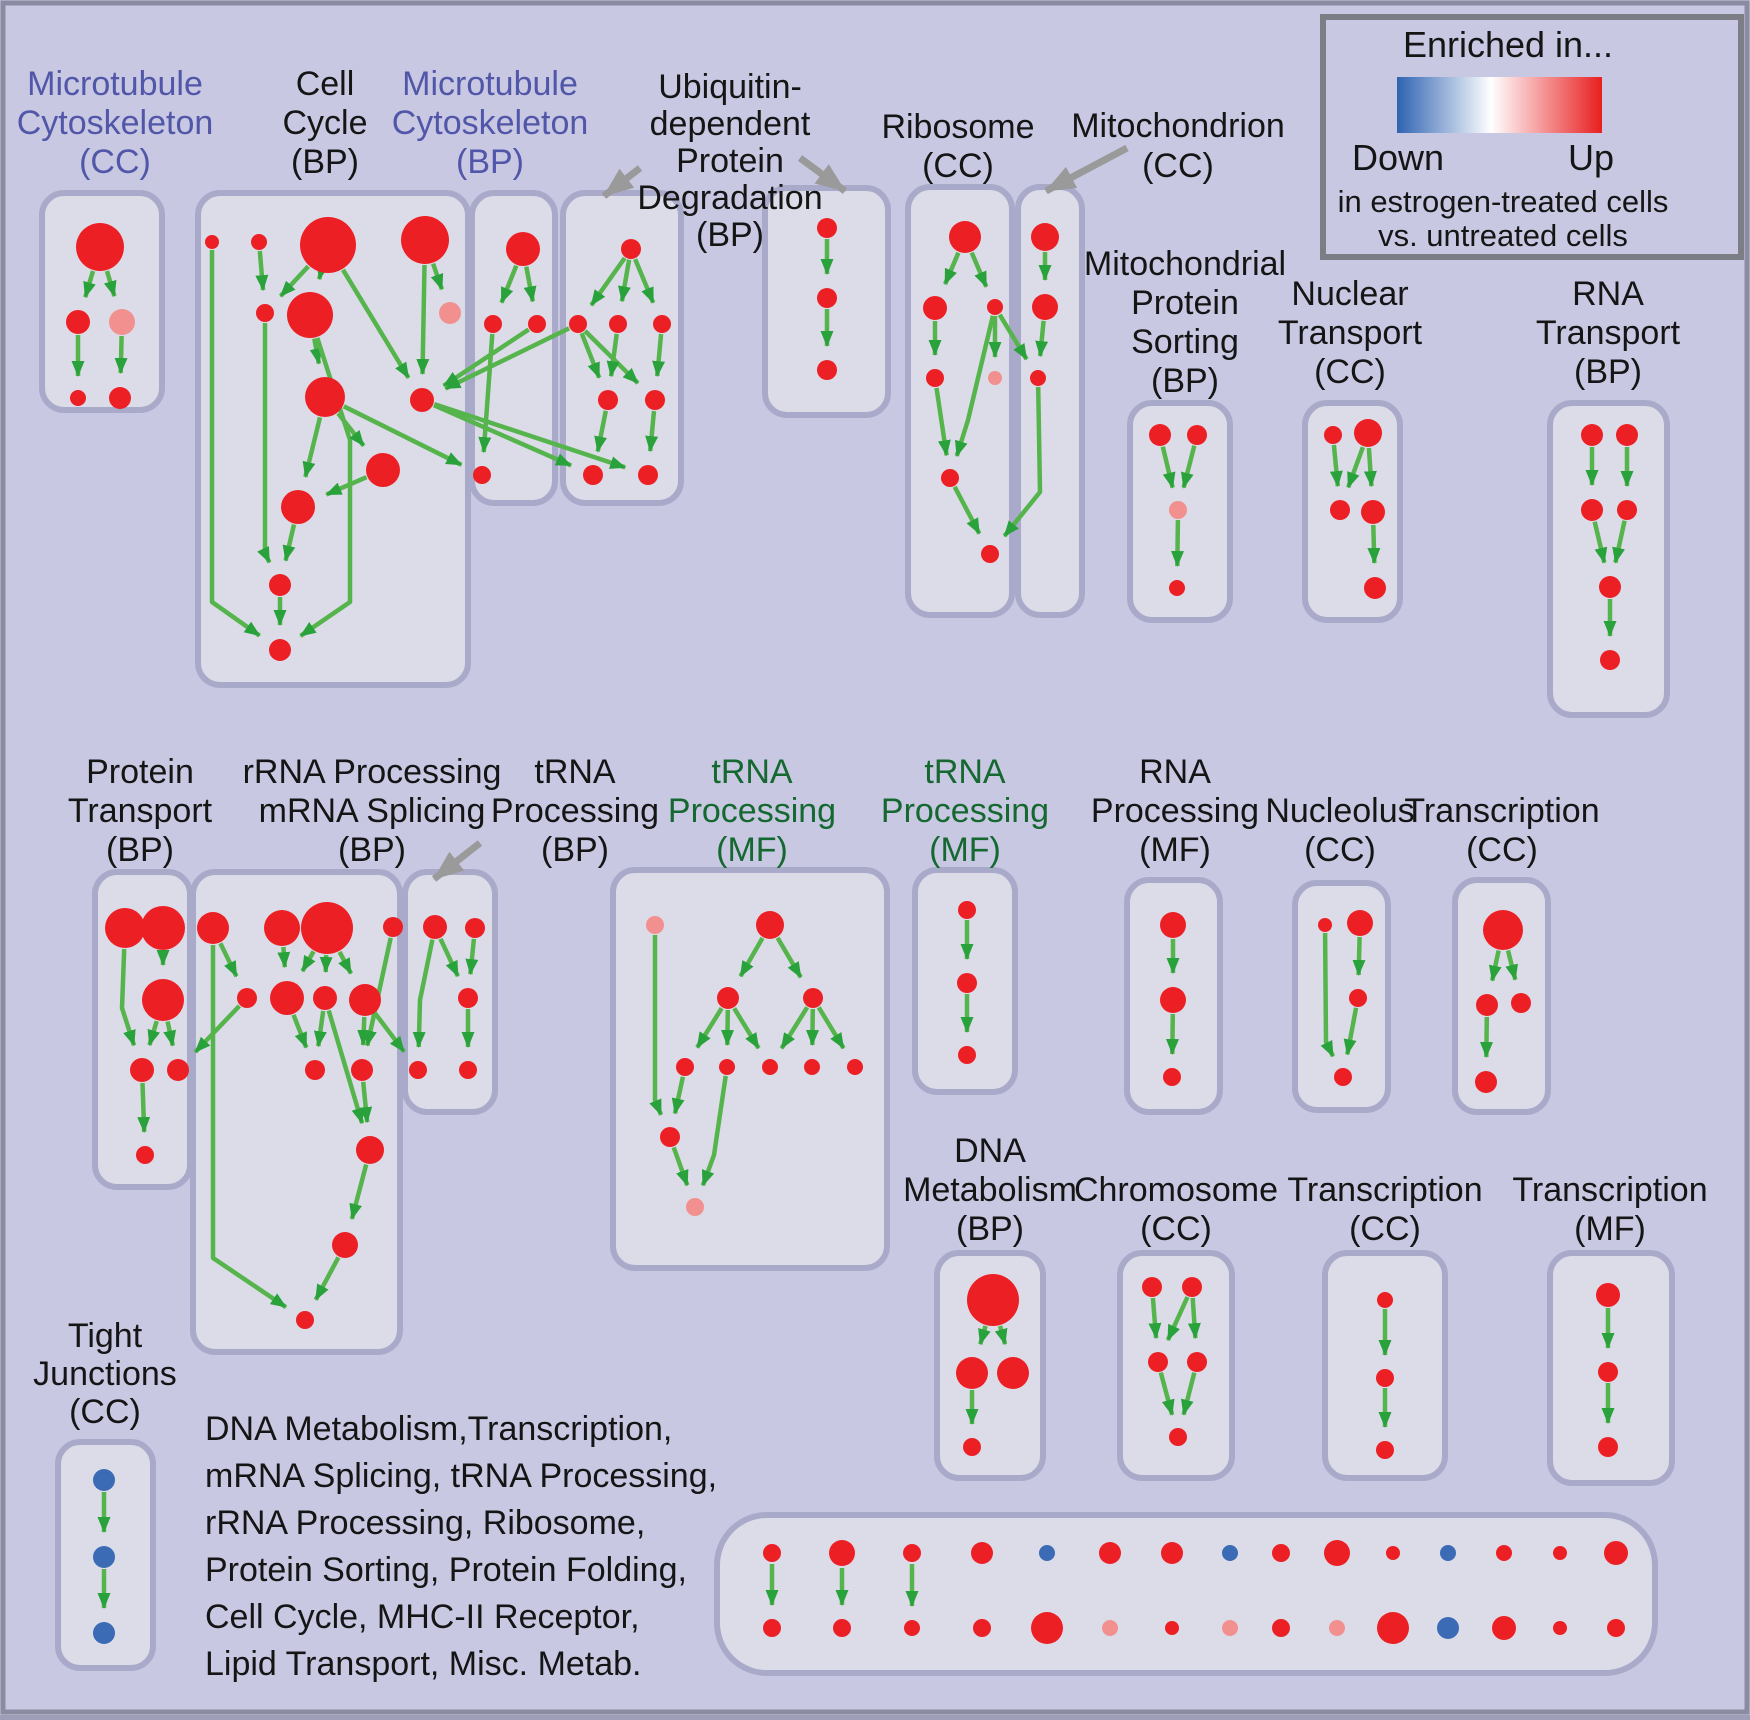  I want to click on cluster-label-line: Processing, so click(752, 811).